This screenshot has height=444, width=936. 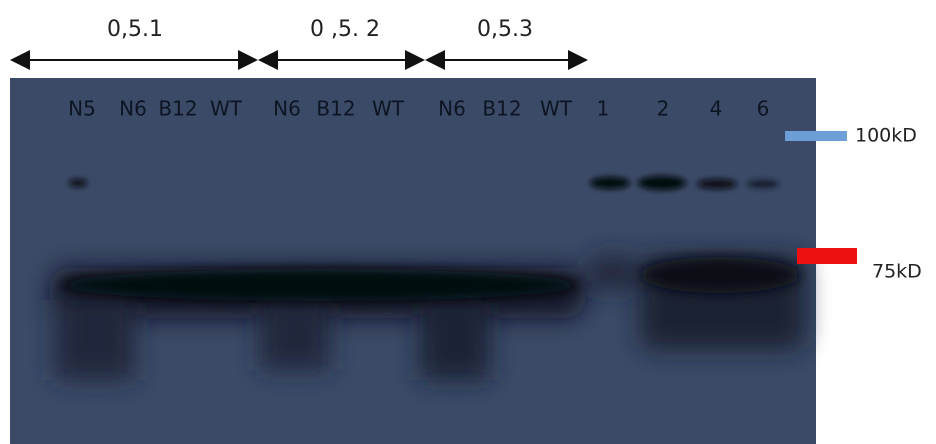 I want to click on lane-labels: N5 N6 B12 WT N6 B12 WT N6 B12 WT 1 2 4 6, so click(x=418, y=109).